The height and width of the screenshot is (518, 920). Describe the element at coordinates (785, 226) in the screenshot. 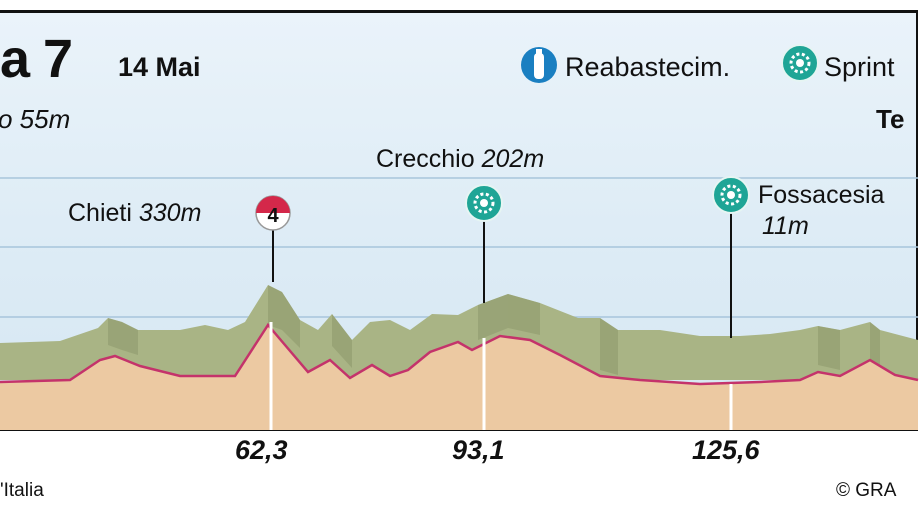

I see `point-elev-fossacesia: 11m` at that location.